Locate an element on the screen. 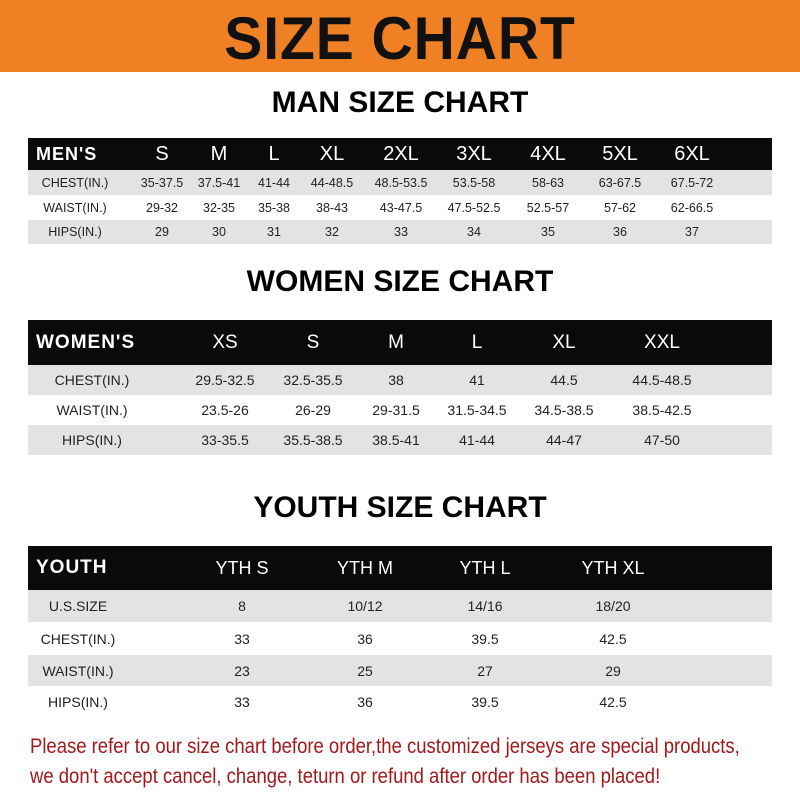  youth-section-title: YOUTH SIZE CHART is located at coordinates (400, 507).